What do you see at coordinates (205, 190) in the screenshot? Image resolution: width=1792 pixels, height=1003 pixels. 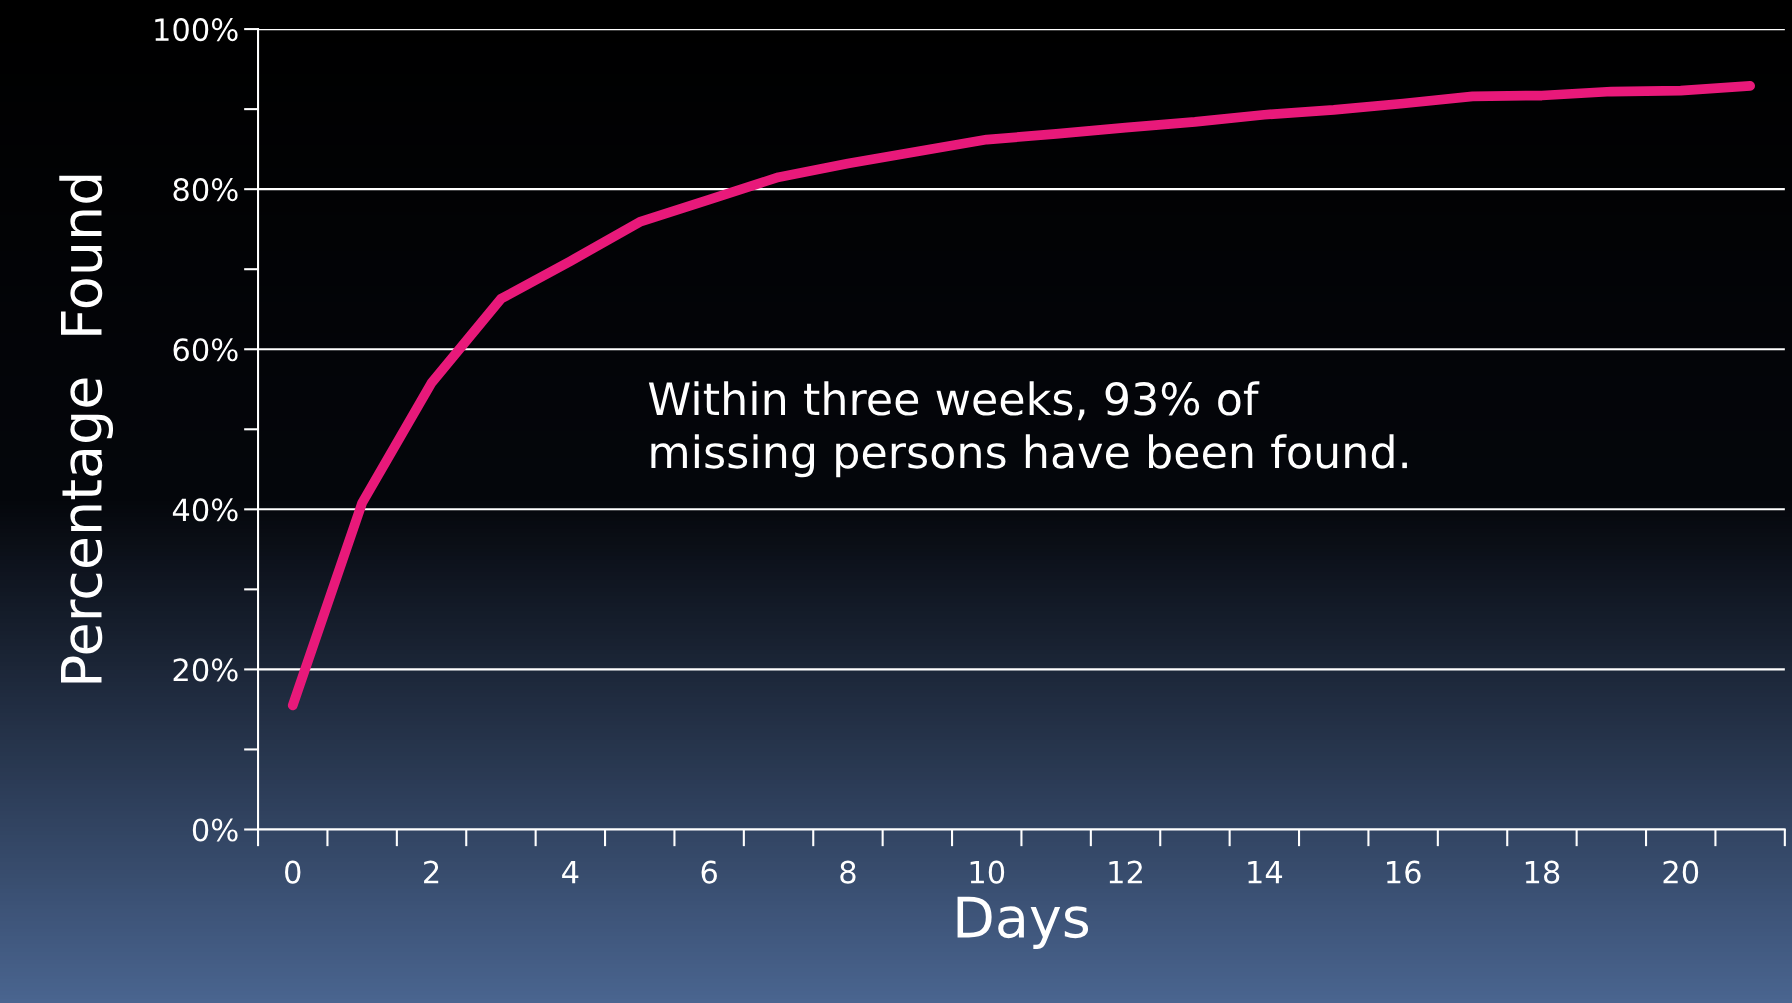 I see `y-tick-label: 80%` at bounding box center [205, 190].